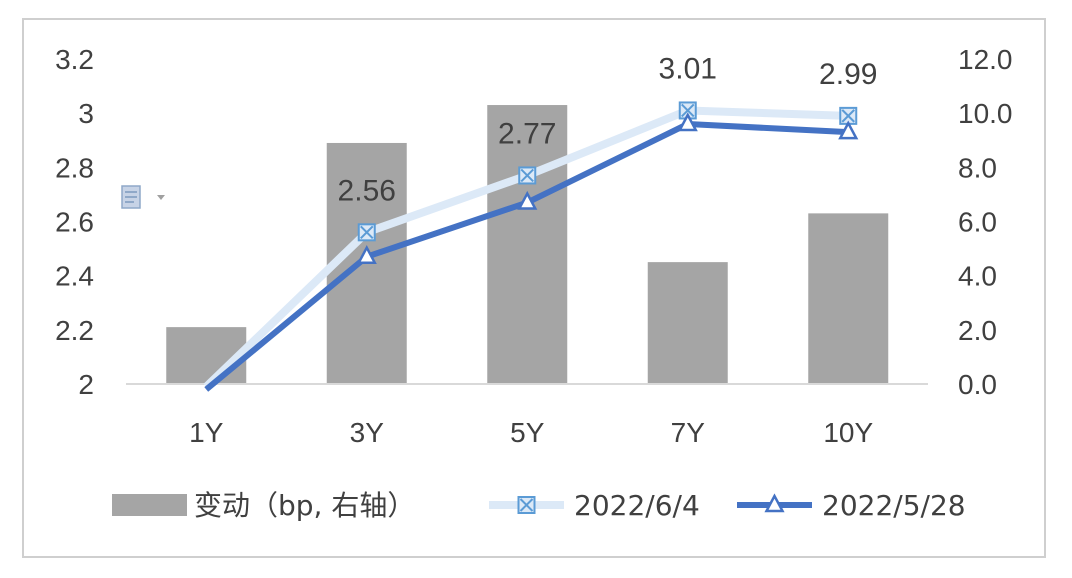  What do you see at coordinates (688, 68) in the screenshot?
I see `data-label: 3.01` at bounding box center [688, 68].